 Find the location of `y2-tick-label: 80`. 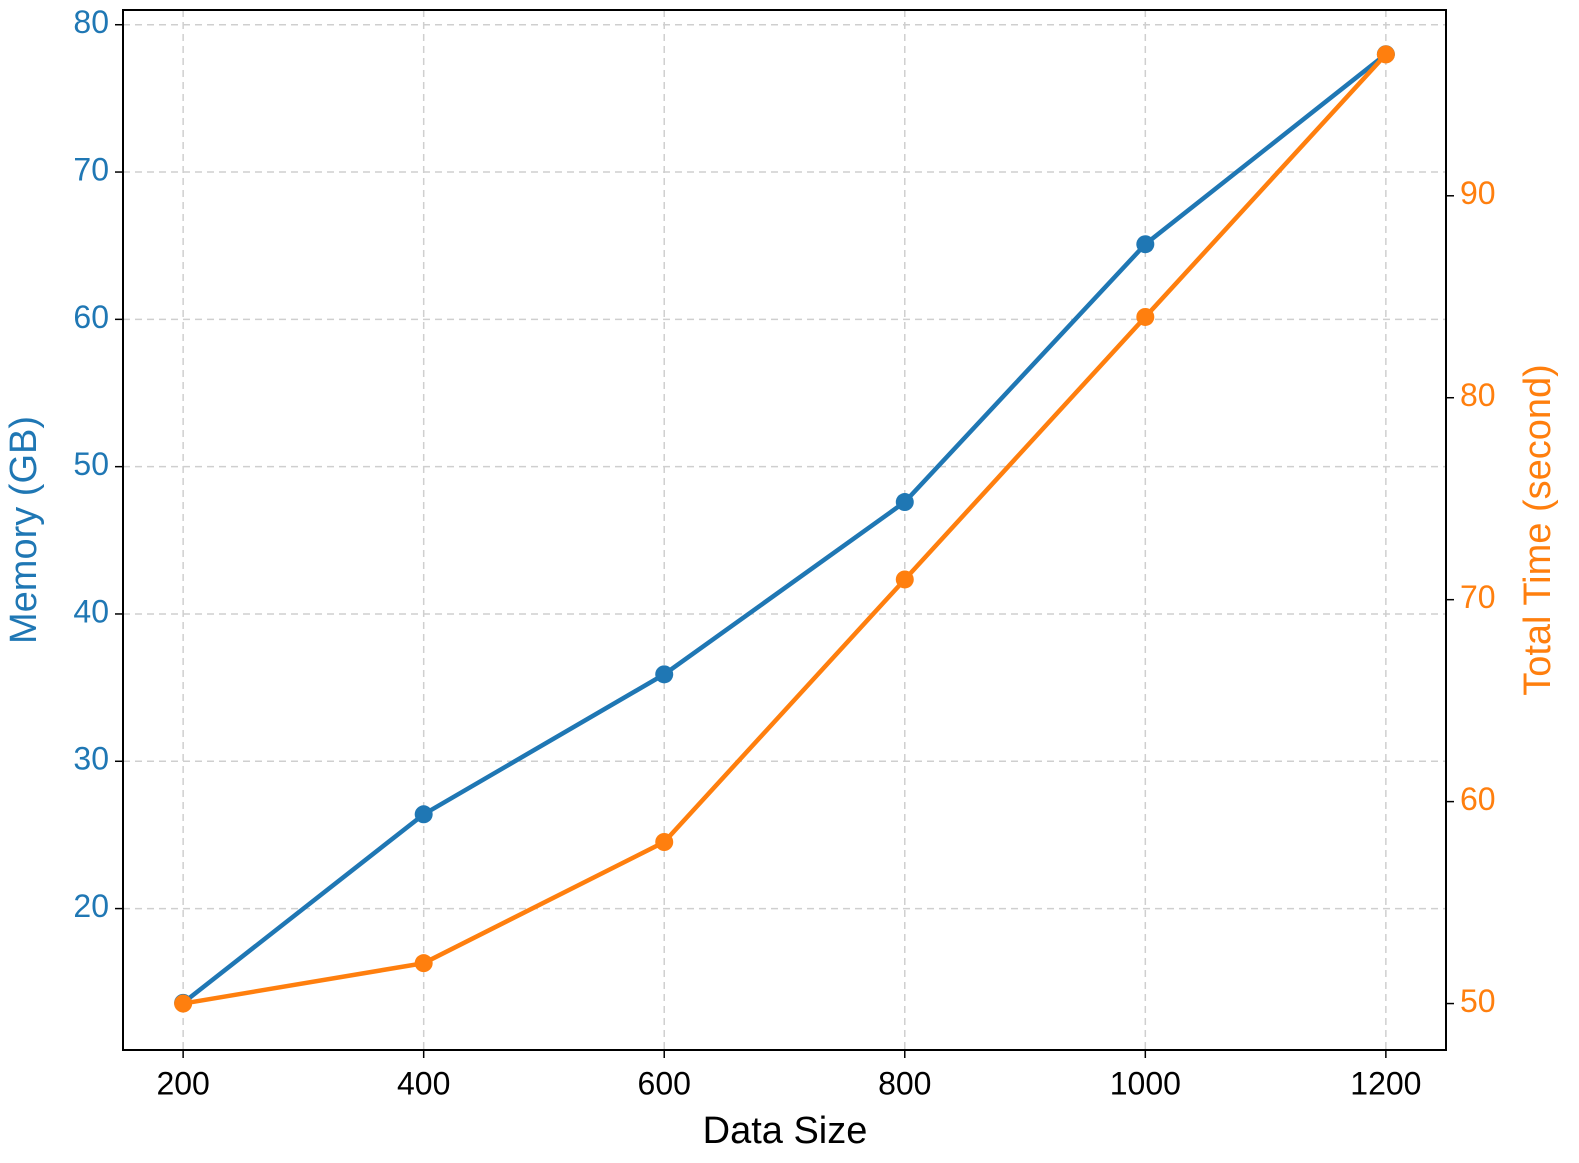

y2-tick-label: 80 is located at coordinates (1478, 395).